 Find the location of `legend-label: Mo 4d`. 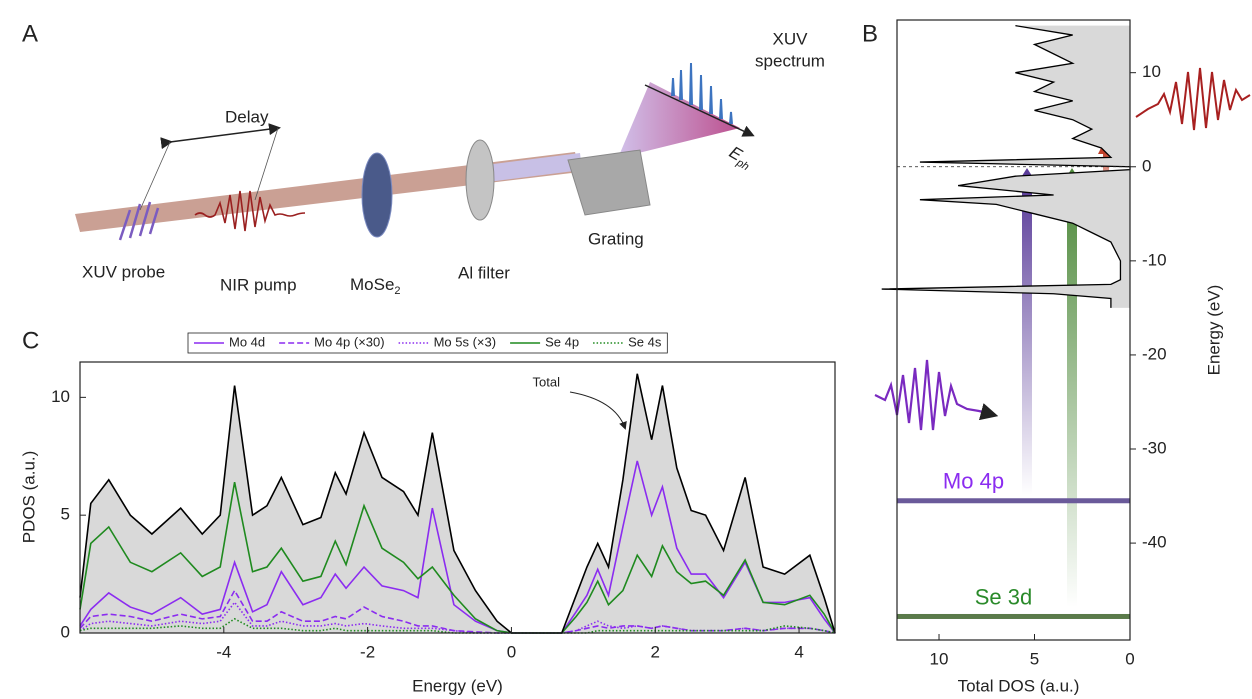

legend-label: Mo 4d is located at coordinates (247, 341).